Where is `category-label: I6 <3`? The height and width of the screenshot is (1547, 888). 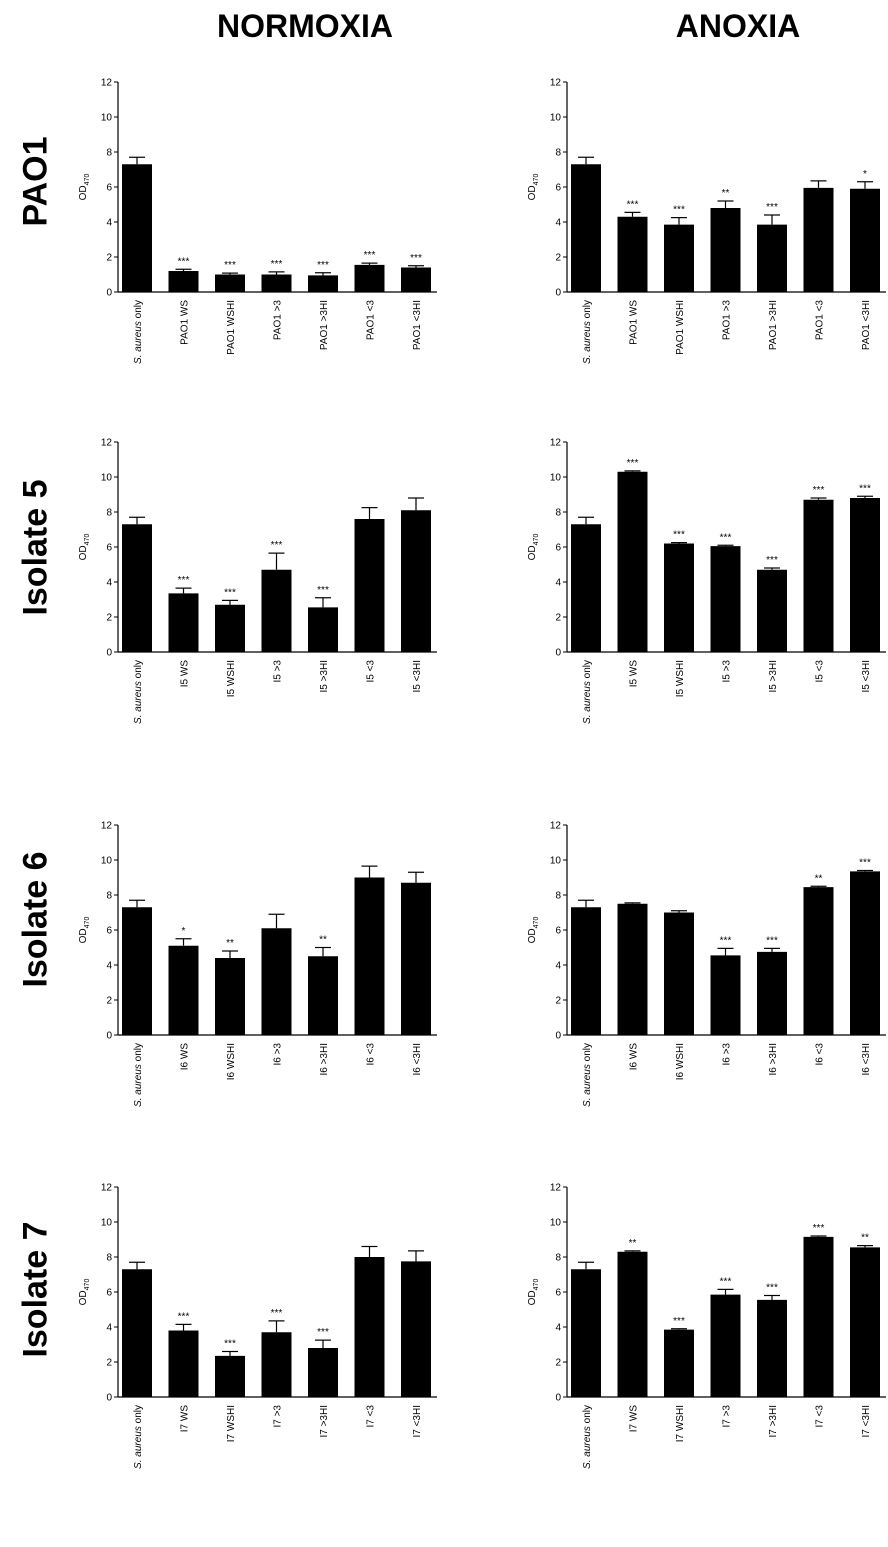
category-label: I6 <3 is located at coordinates (371, 1054).